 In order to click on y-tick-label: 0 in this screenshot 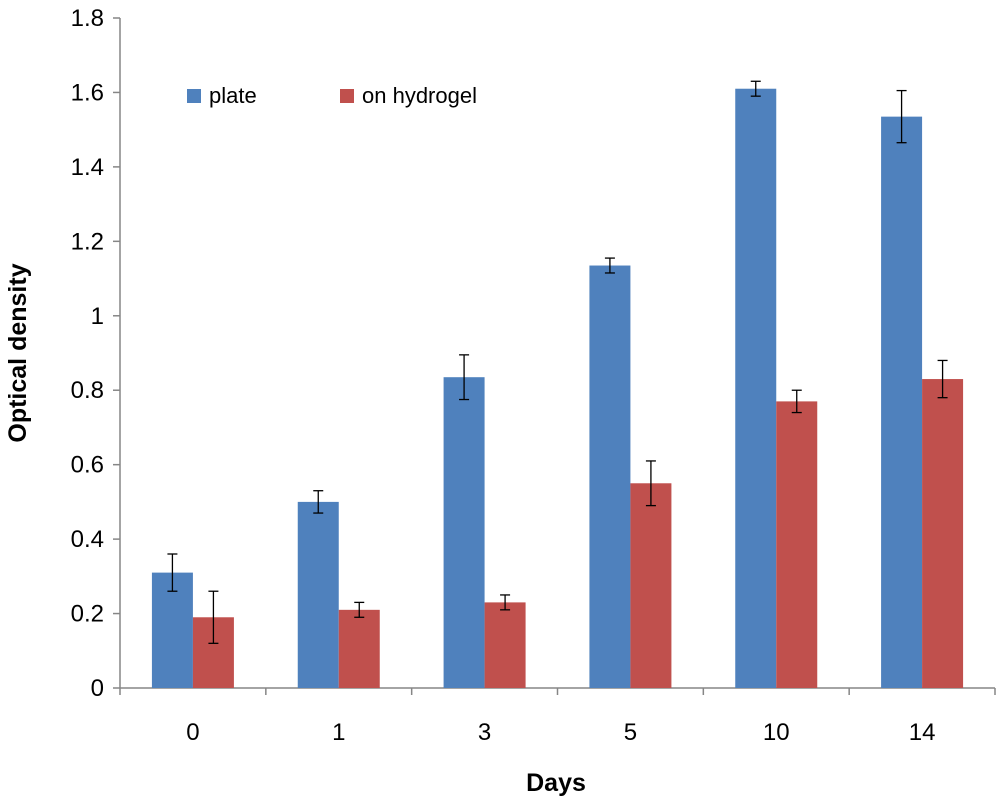, I will do `click(97, 688)`.